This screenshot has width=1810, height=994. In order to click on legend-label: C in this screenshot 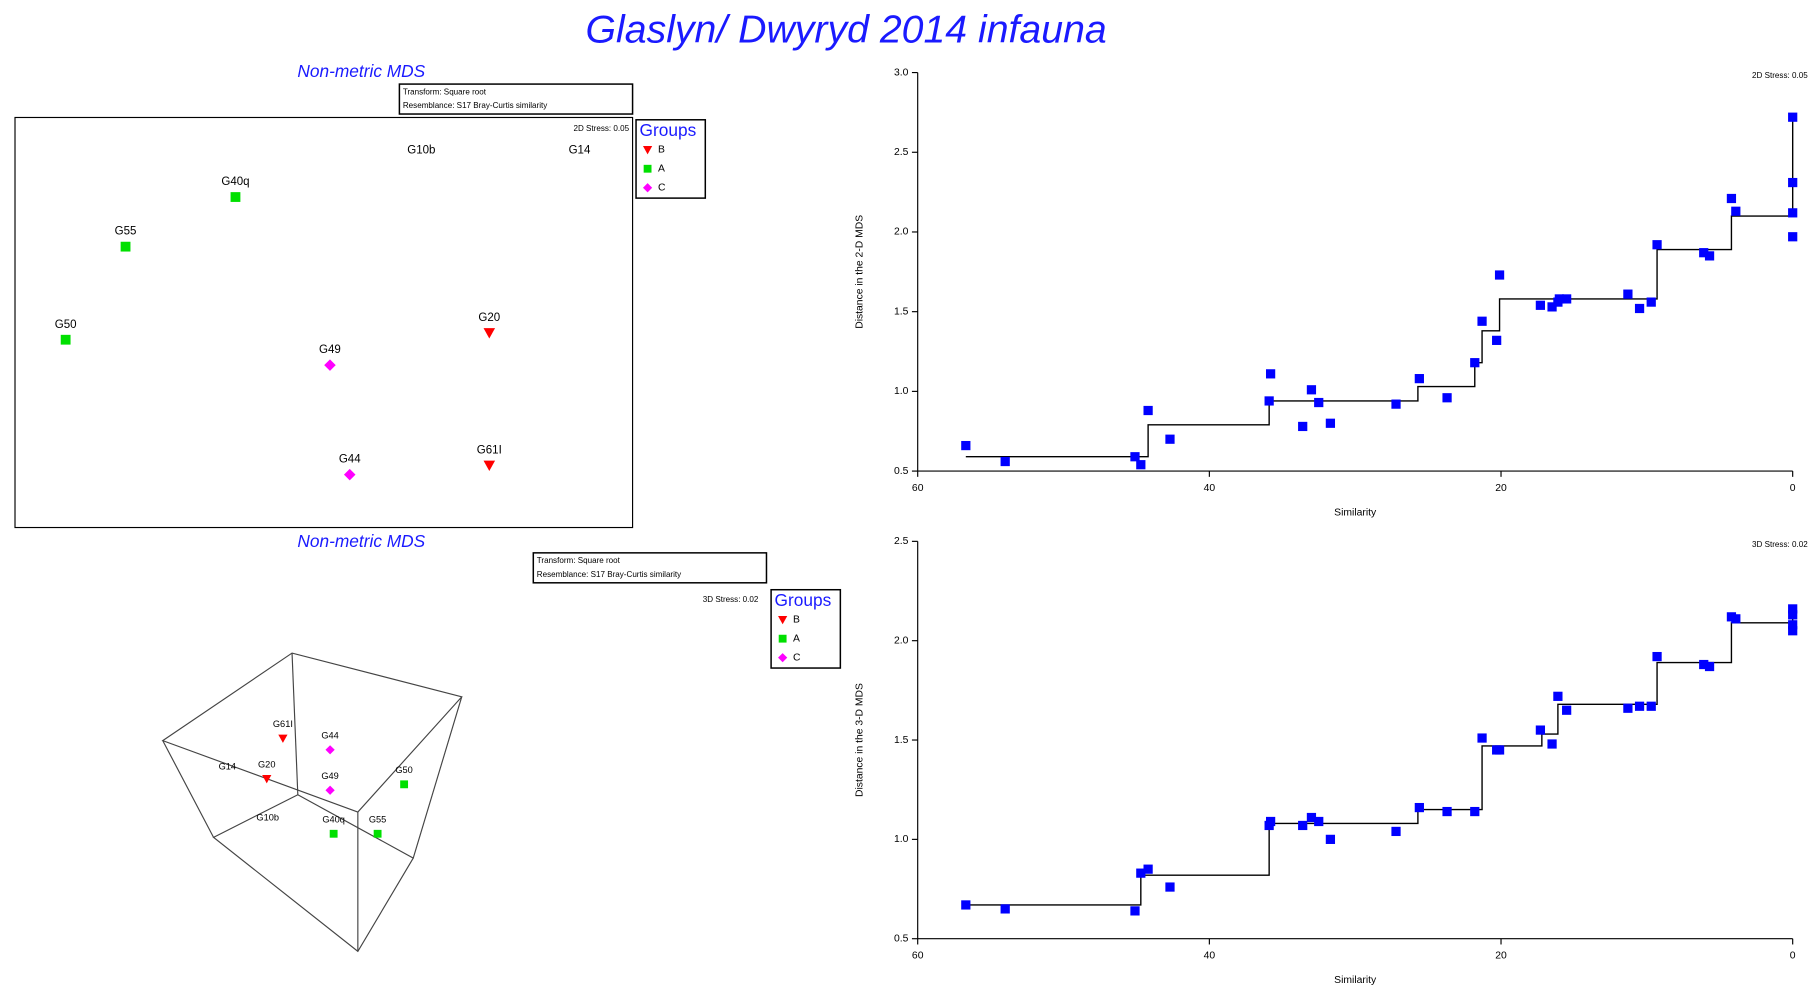, I will do `click(662, 187)`.